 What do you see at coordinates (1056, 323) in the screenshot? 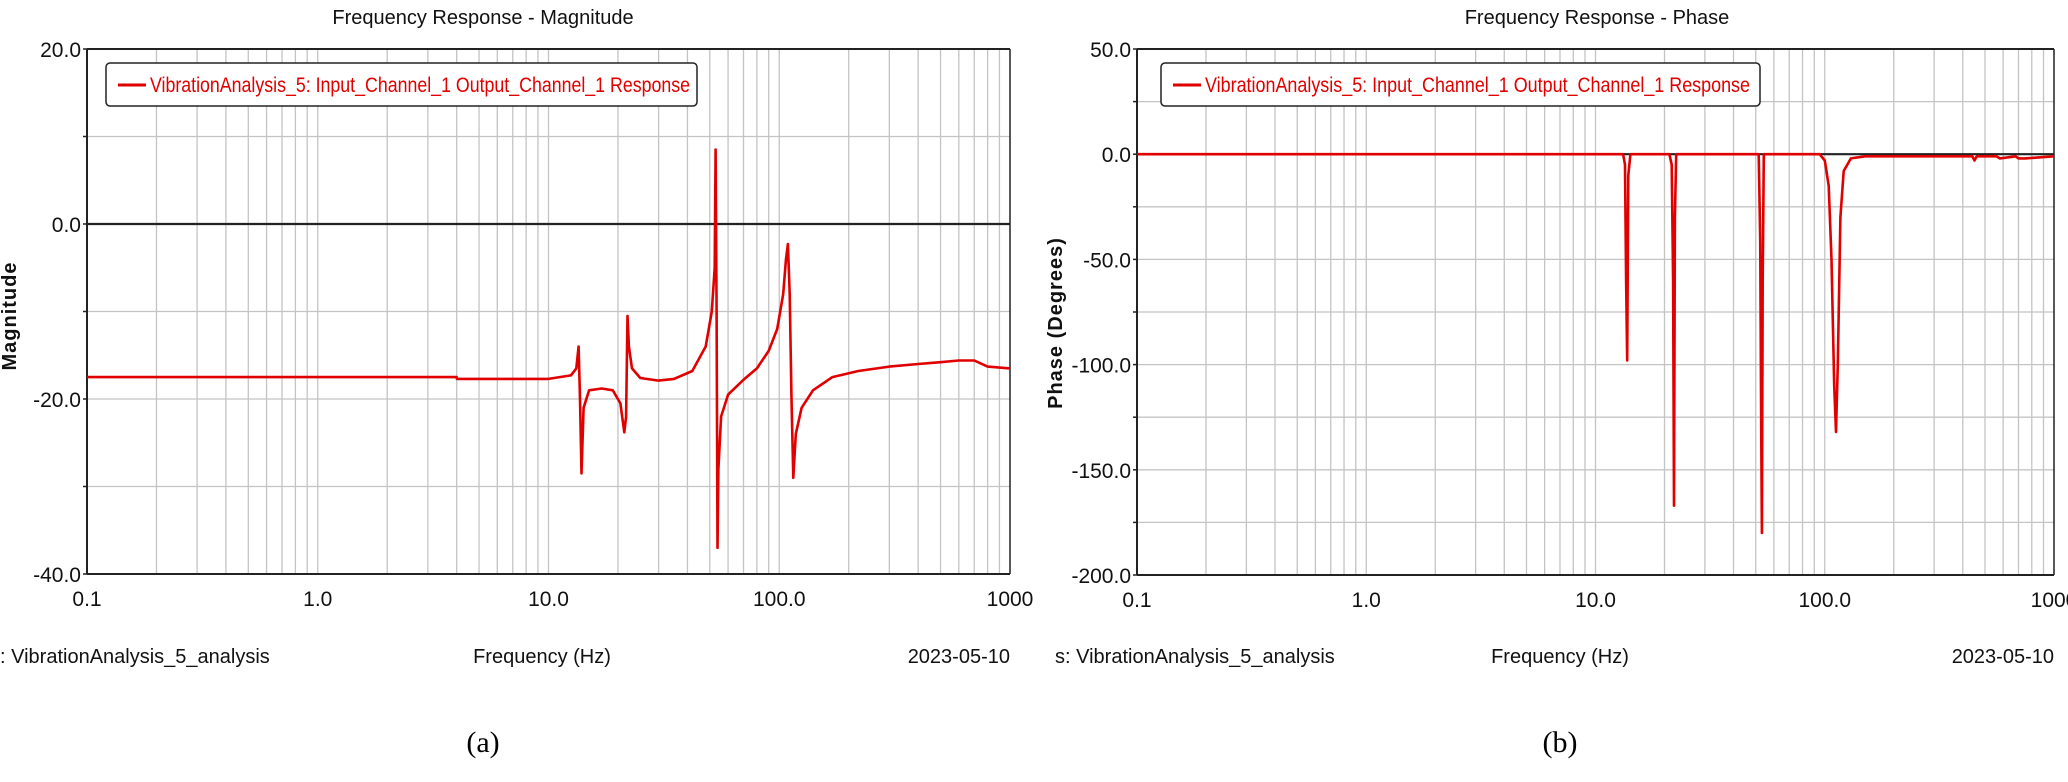
I see `y-axis-label: Phase (Degrees)` at bounding box center [1056, 323].